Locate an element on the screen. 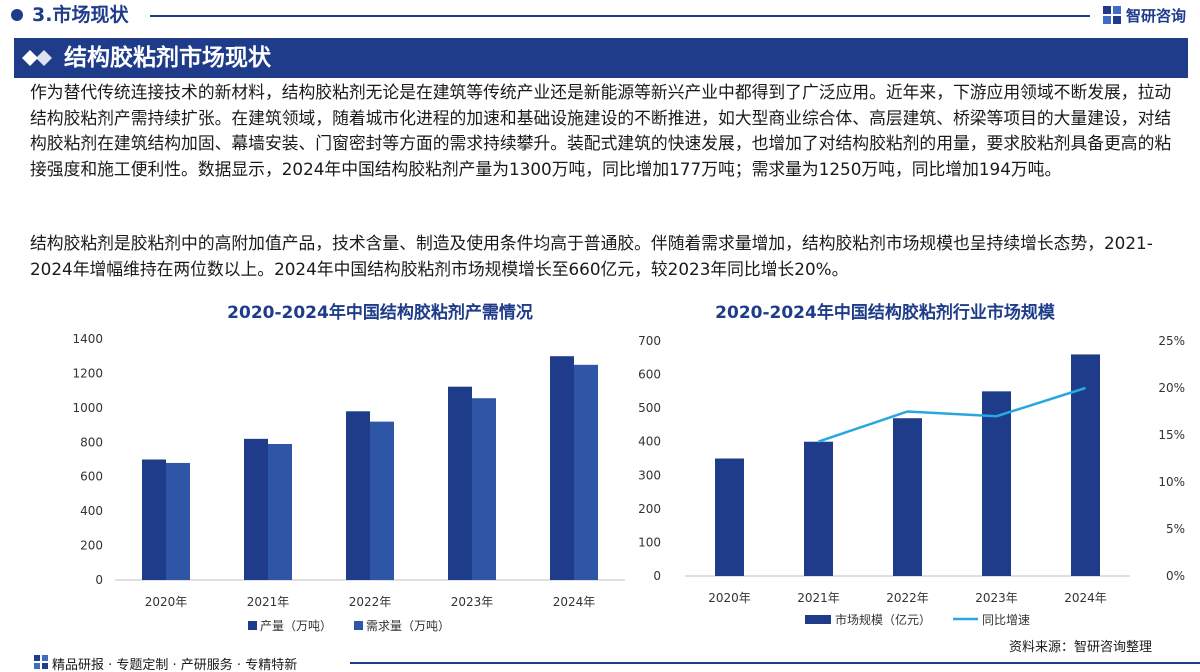 Image resolution: width=1200 pixels, height=672 pixels. y-tick-label: 300 is located at coordinates (649, 475).